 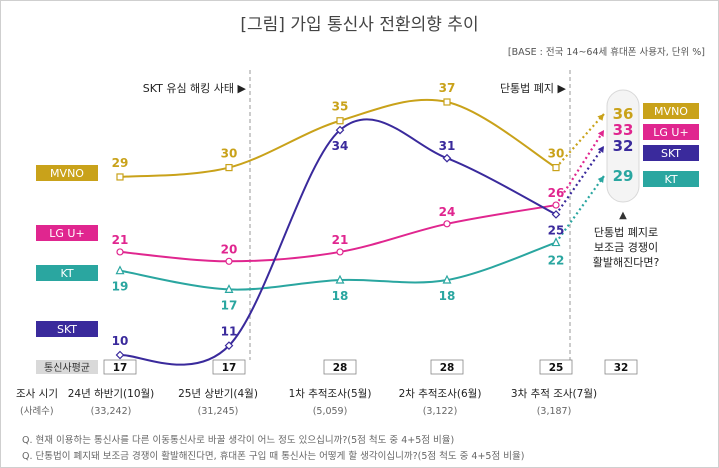 I want to click on projected-value-mvno: 36, so click(x=623, y=114).